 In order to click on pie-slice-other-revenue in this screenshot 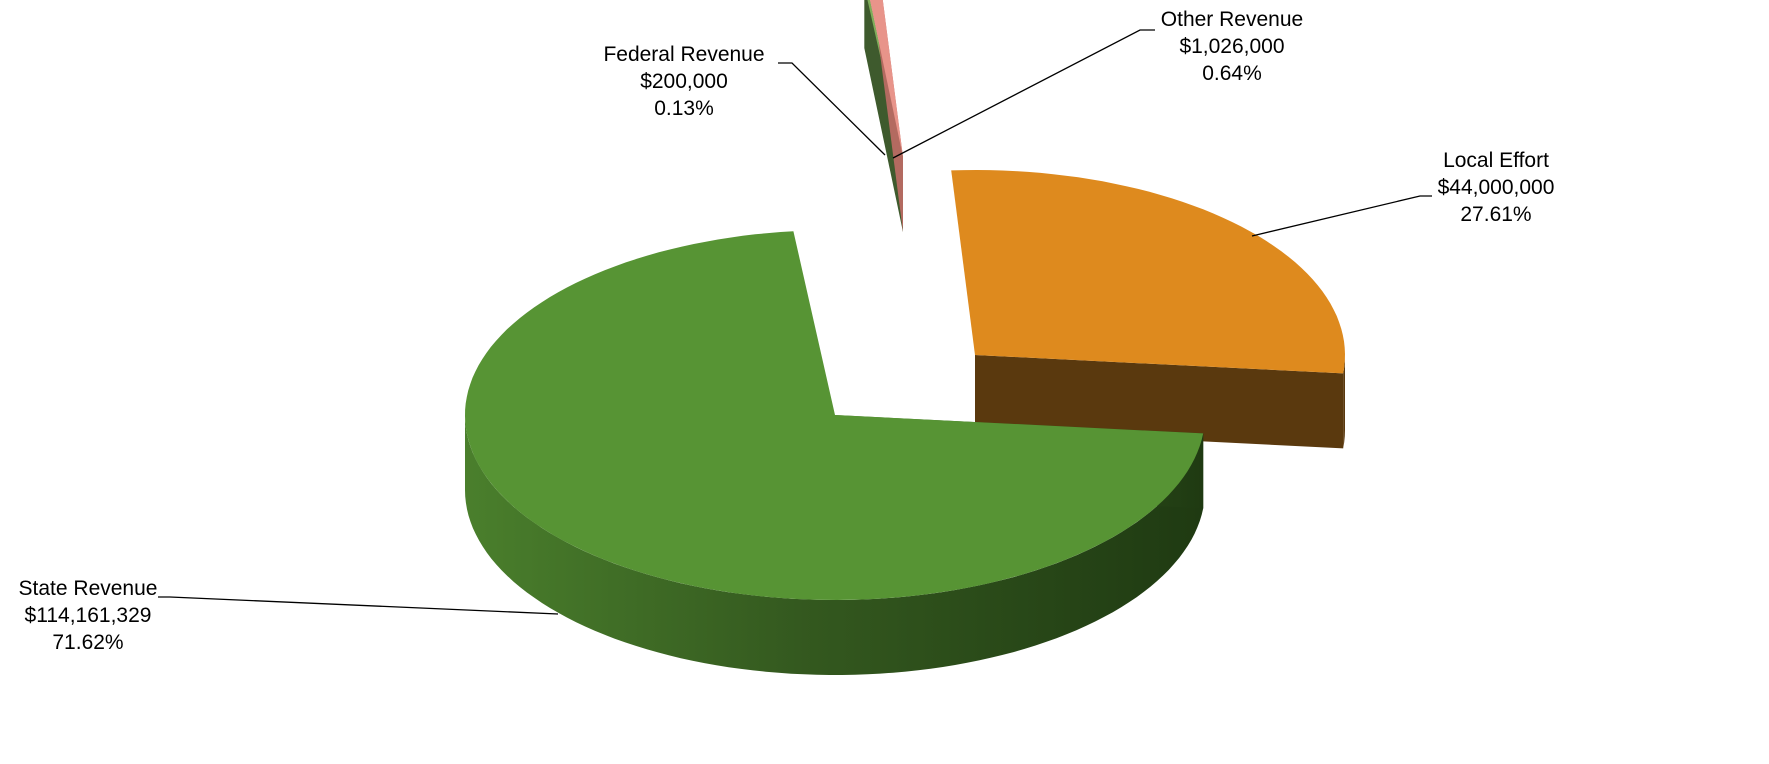, I will do `click(886, 116)`.